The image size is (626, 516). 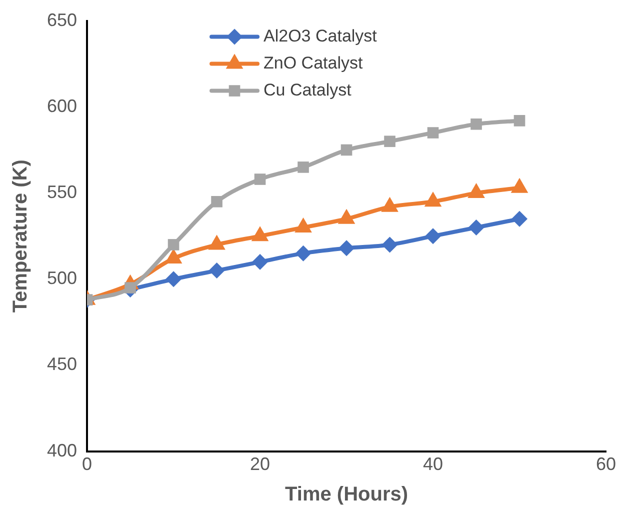 What do you see at coordinates (62, 20) in the screenshot?
I see `y-tick-label: 650` at bounding box center [62, 20].